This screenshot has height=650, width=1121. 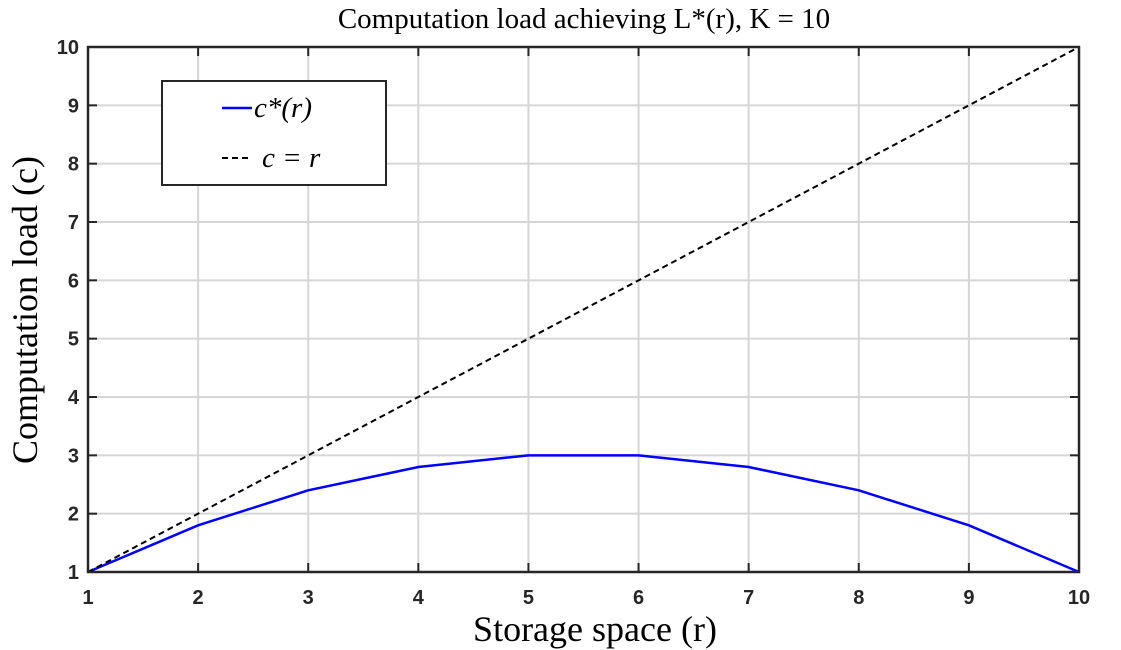 I want to click on x-tick-label: 7, so click(x=748, y=598).